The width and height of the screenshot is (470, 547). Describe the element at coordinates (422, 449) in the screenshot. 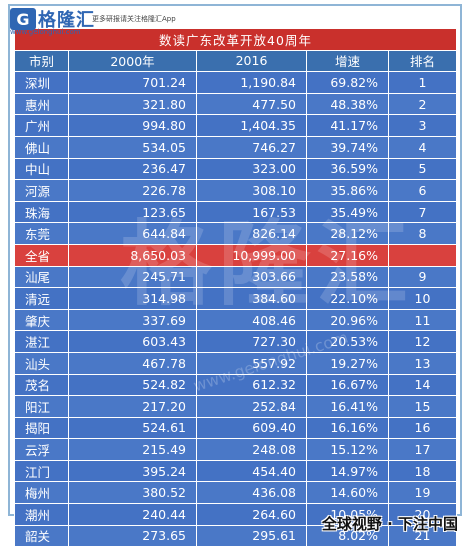

I see `rank-cell: 17` at that location.